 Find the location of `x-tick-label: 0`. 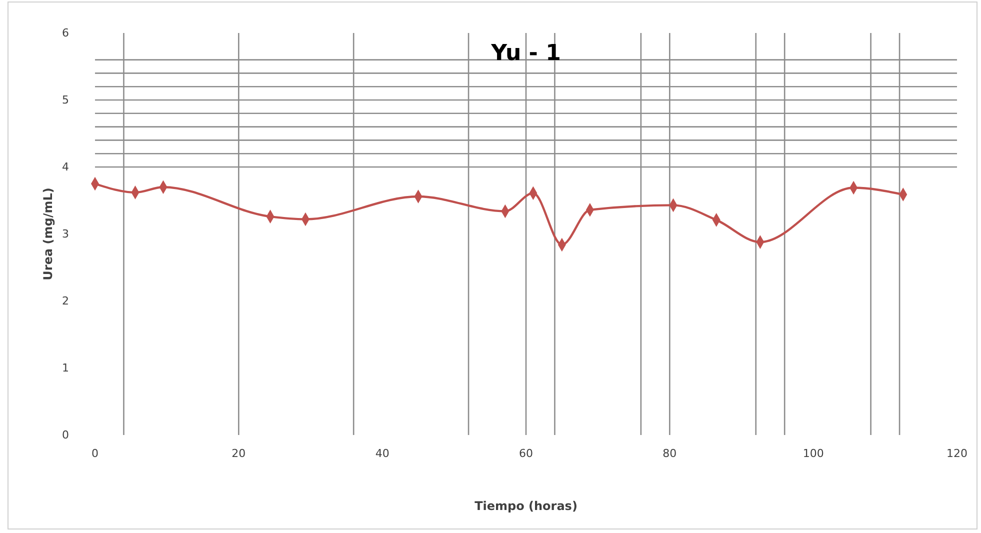

x-tick-label: 0 is located at coordinates (95, 453).